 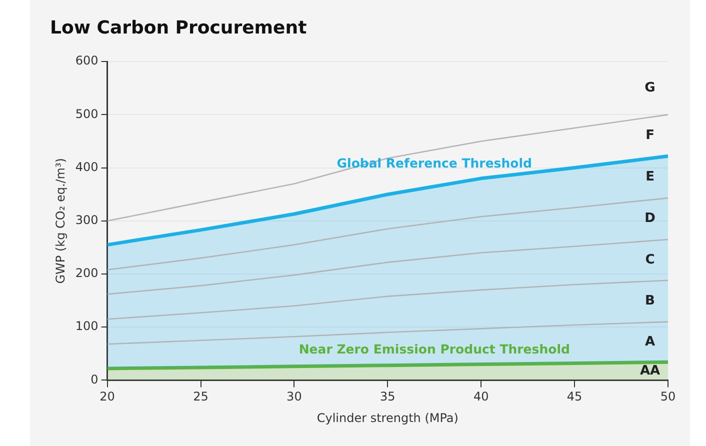 I want to click on x-axis-title: Cylinder strength (MPa), so click(x=387, y=417).